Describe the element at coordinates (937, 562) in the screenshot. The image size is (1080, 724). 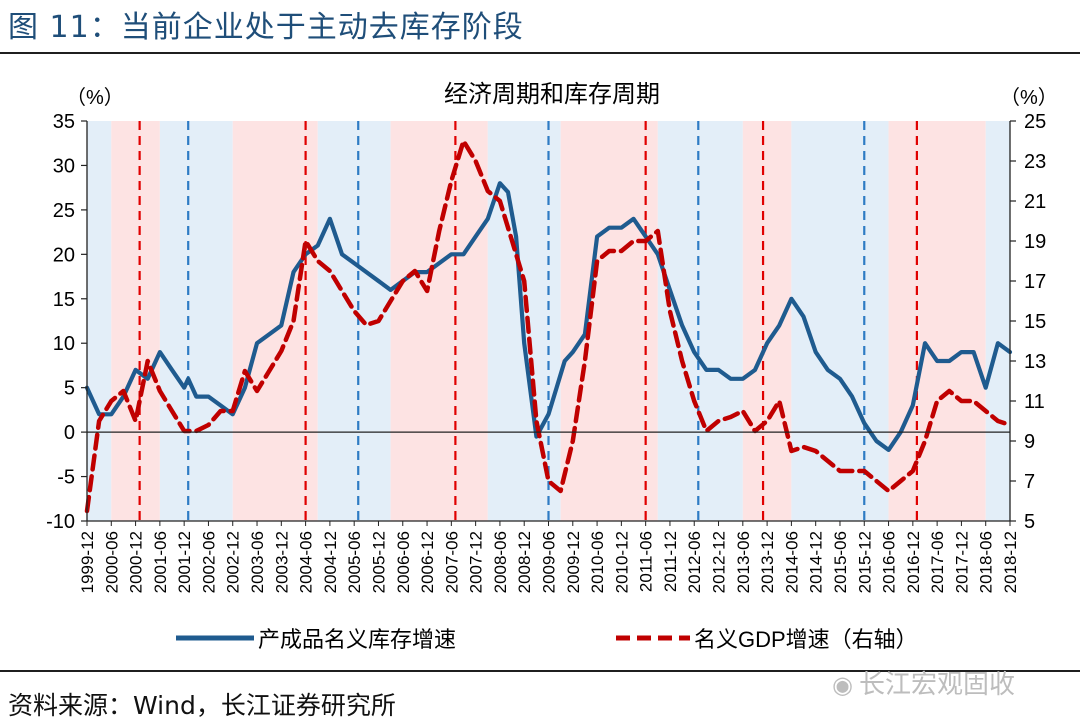
I see `x-tick-label: 2017-06` at that location.